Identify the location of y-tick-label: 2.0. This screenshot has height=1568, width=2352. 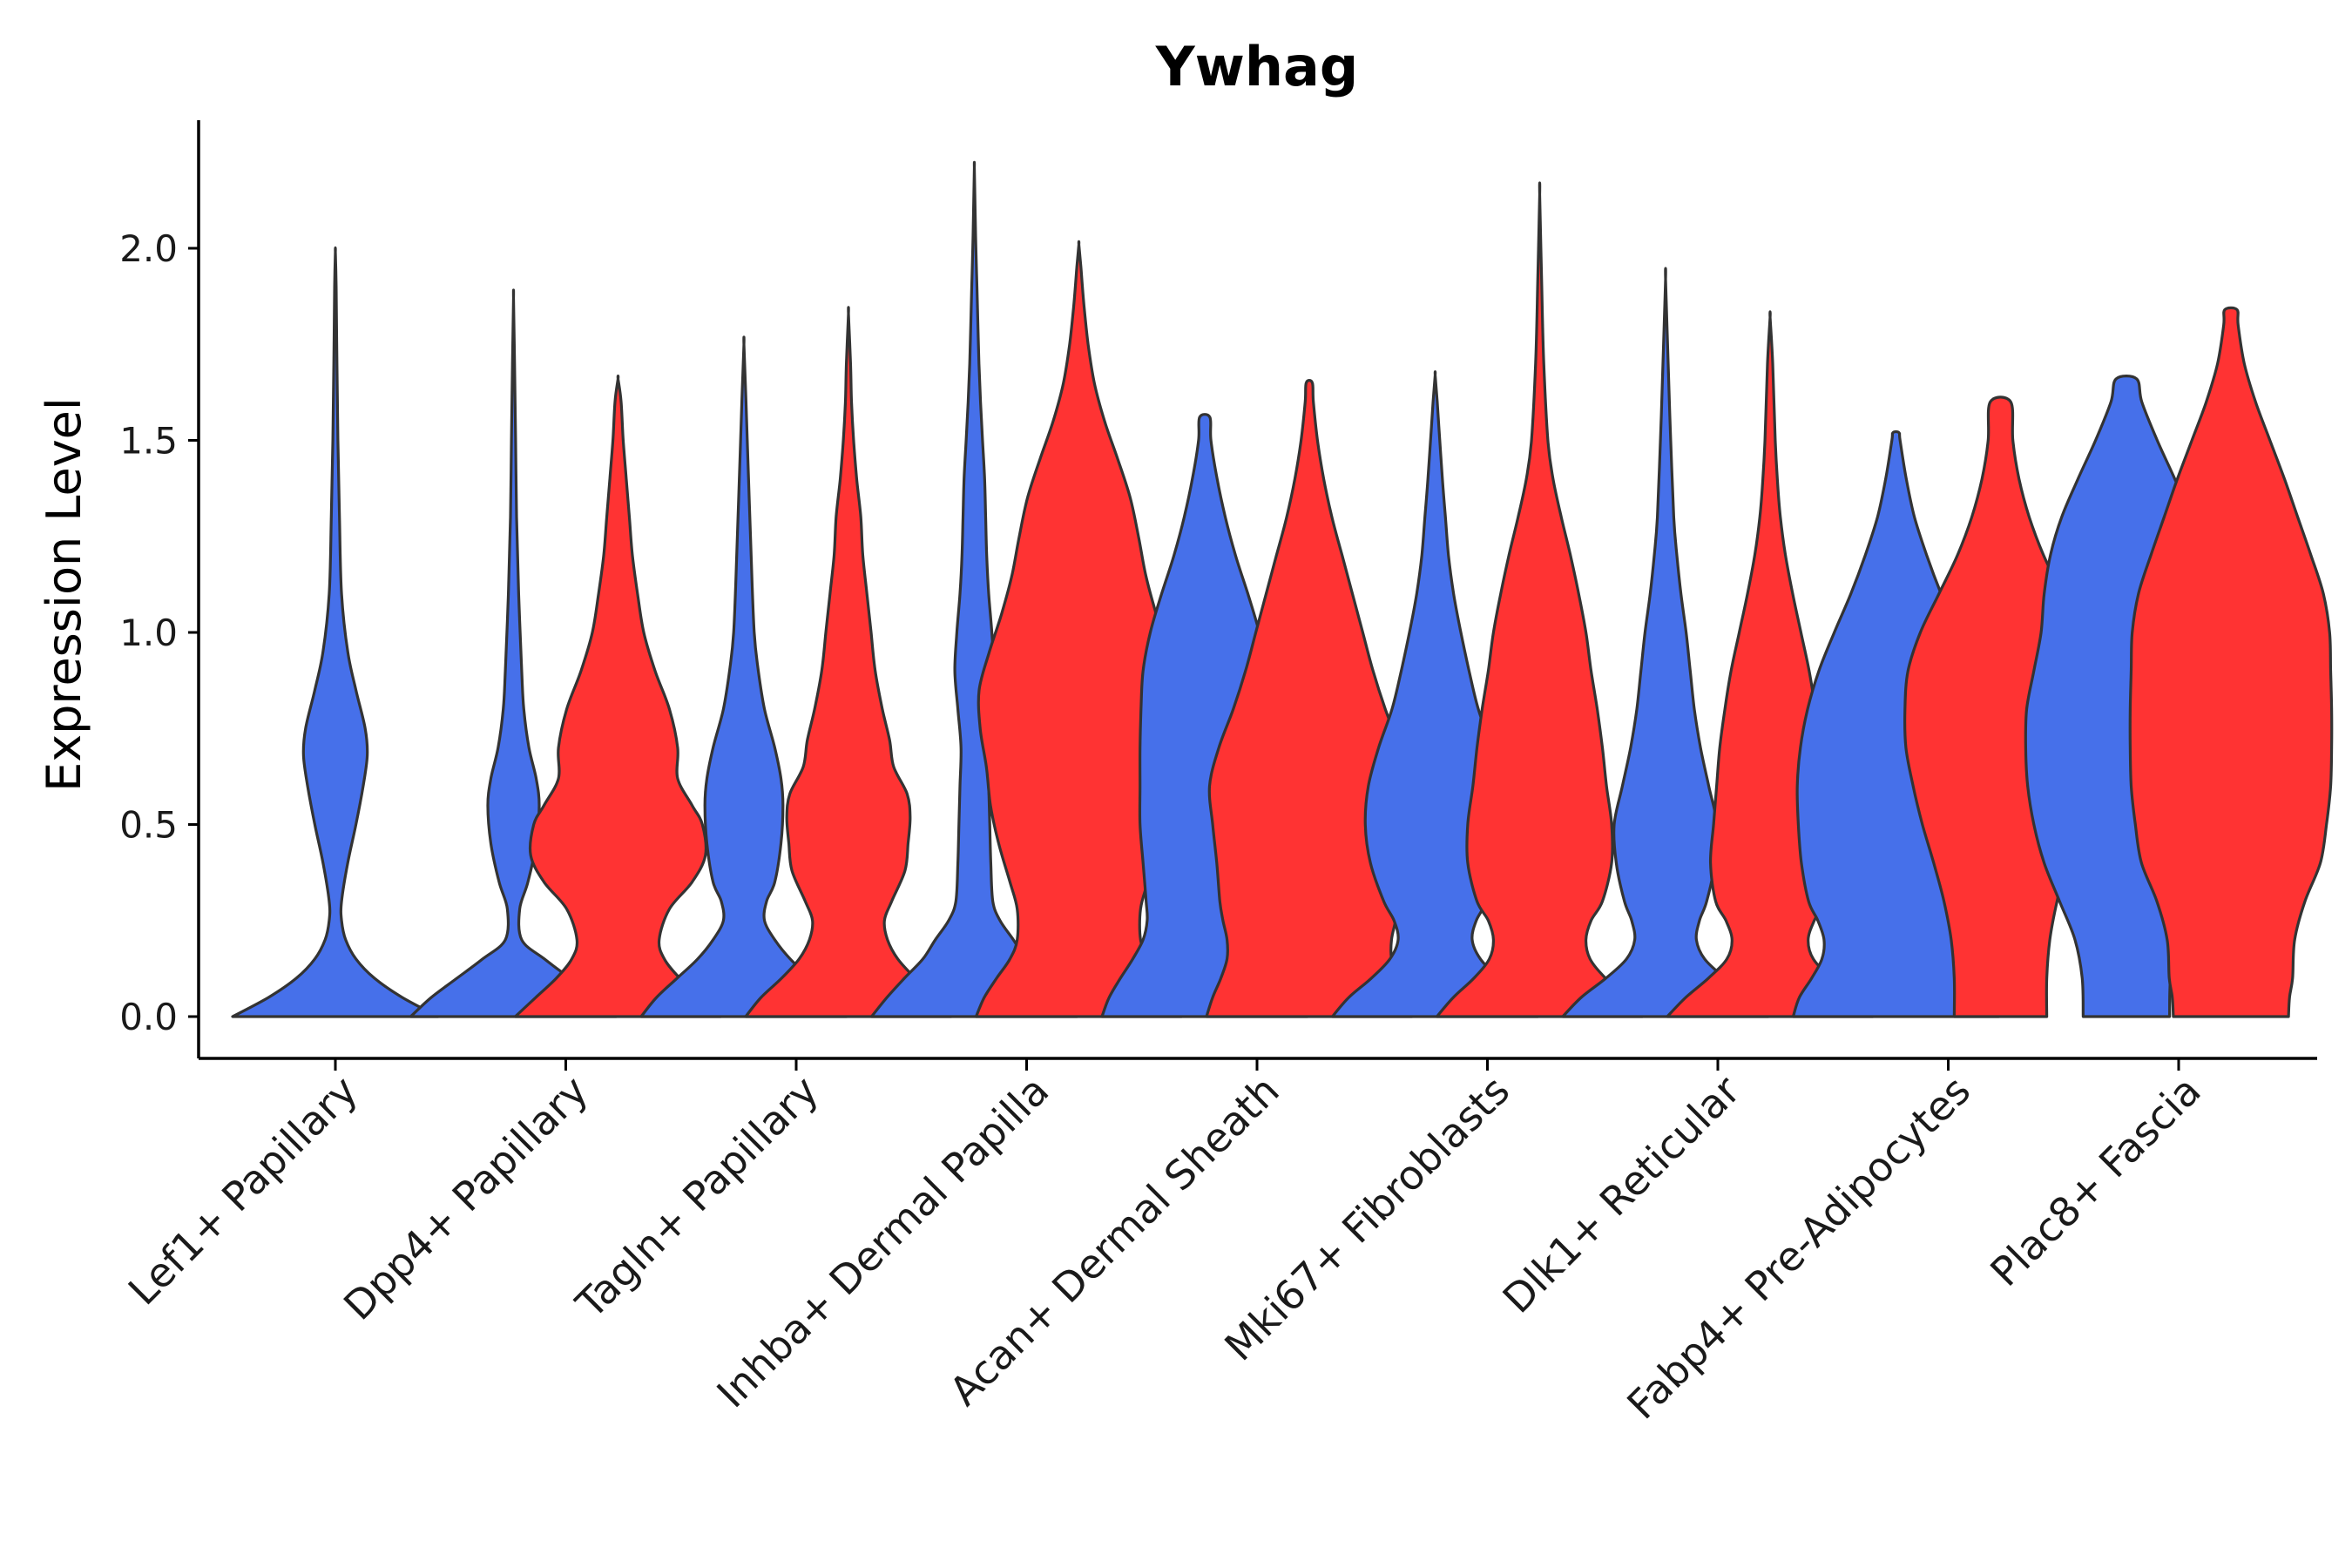
(148, 248).